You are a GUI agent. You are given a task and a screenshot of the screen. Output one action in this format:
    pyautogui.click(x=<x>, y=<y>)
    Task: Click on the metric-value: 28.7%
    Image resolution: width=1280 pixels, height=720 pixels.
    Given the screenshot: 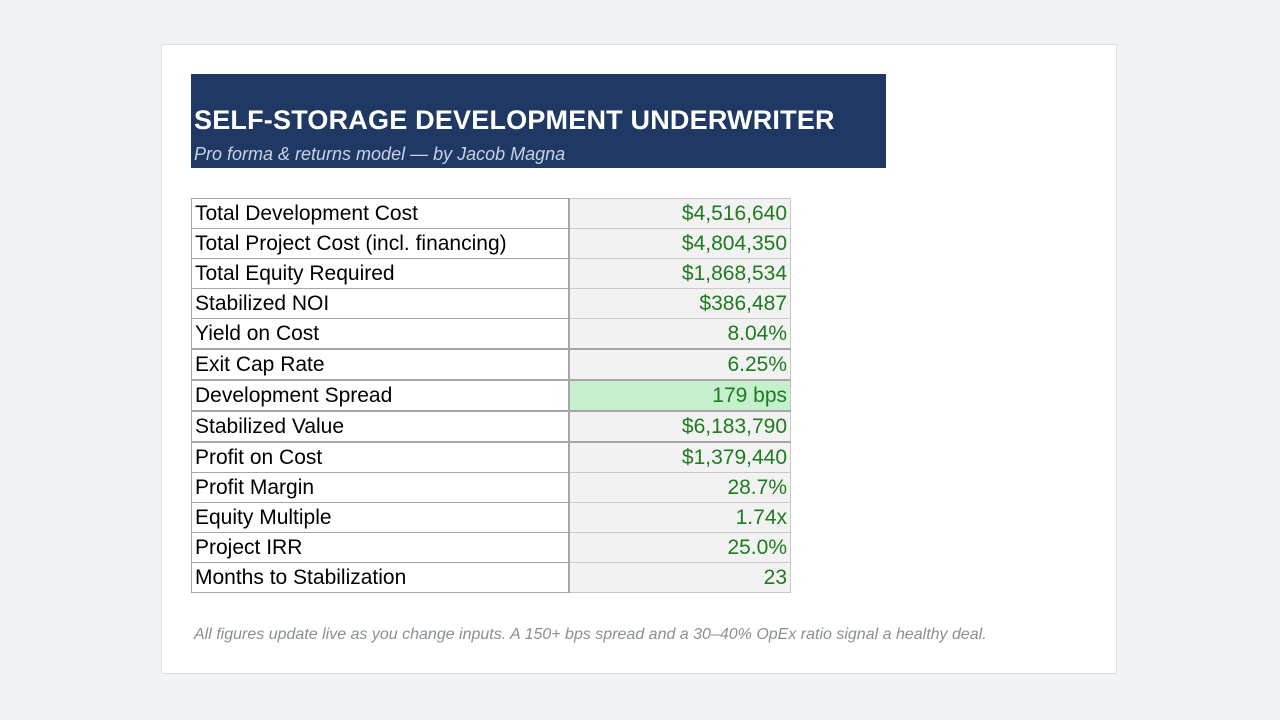 What is the action you would take?
    pyautogui.click(x=679, y=487)
    